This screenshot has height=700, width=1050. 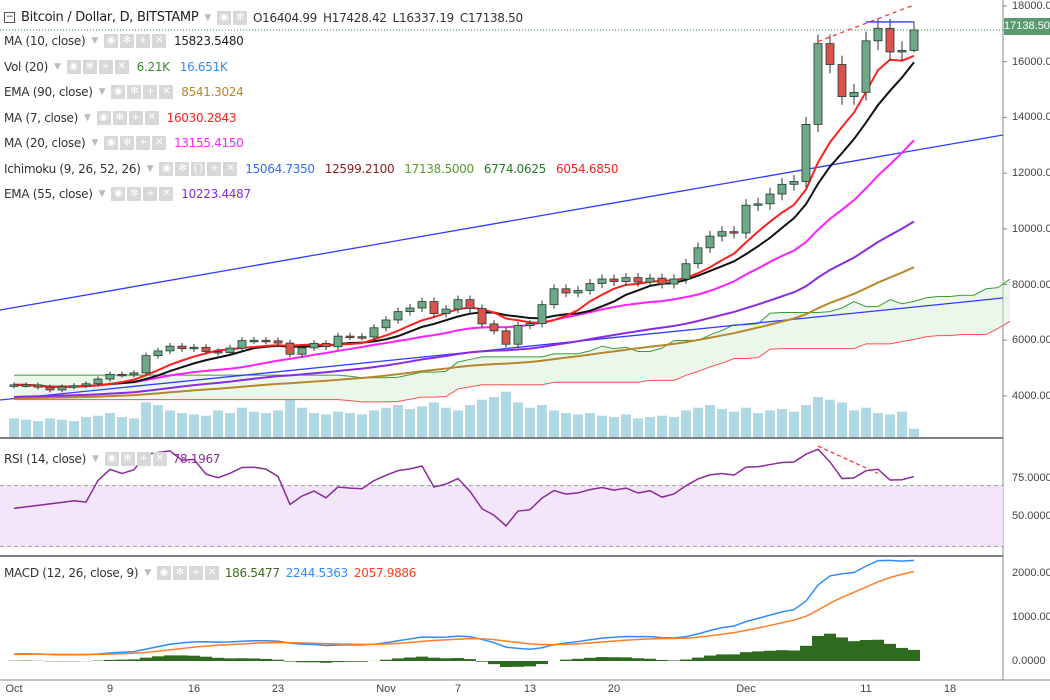 I want to click on price-axis-label: 12000.00, so click(x=1031, y=173).